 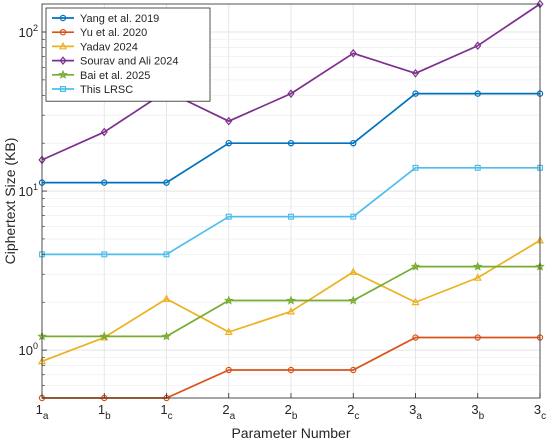 What do you see at coordinates (115, 76) in the screenshot?
I see `legend-label: Bai et al. 2025` at bounding box center [115, 76].